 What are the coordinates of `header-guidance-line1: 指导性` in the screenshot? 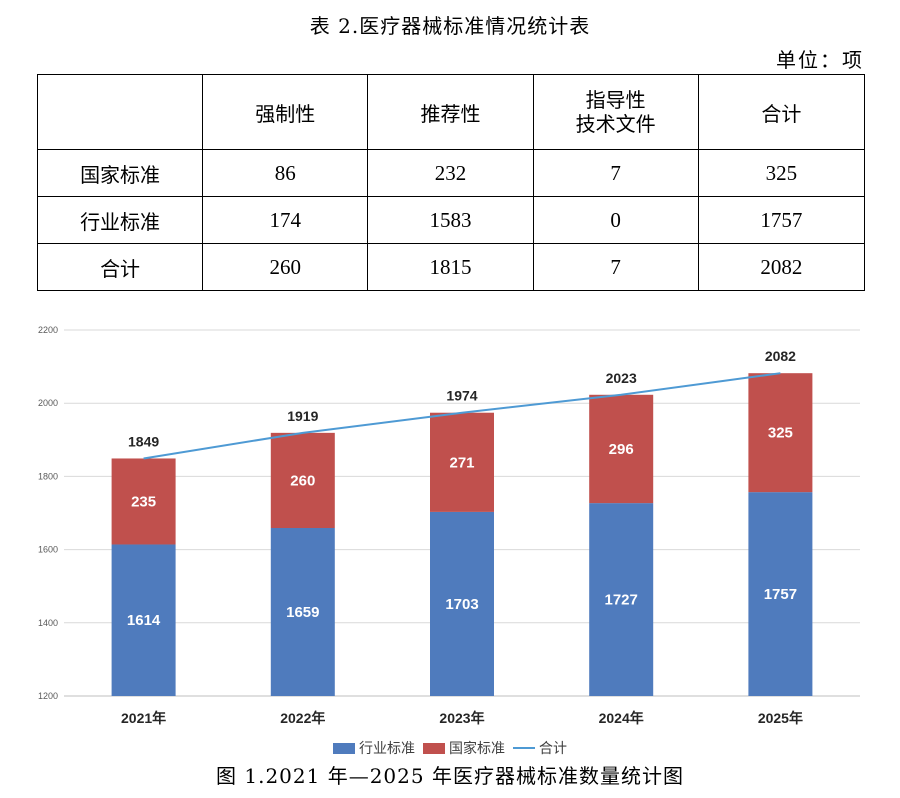 It's located at (615, 100).